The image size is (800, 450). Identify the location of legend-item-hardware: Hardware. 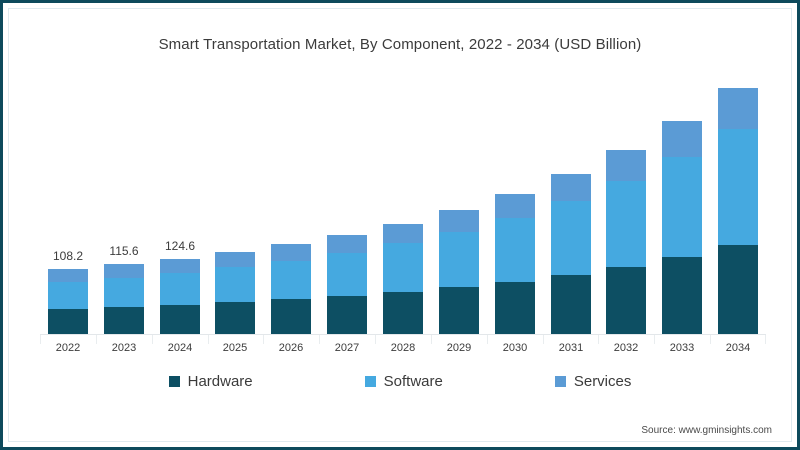
(210, 381).